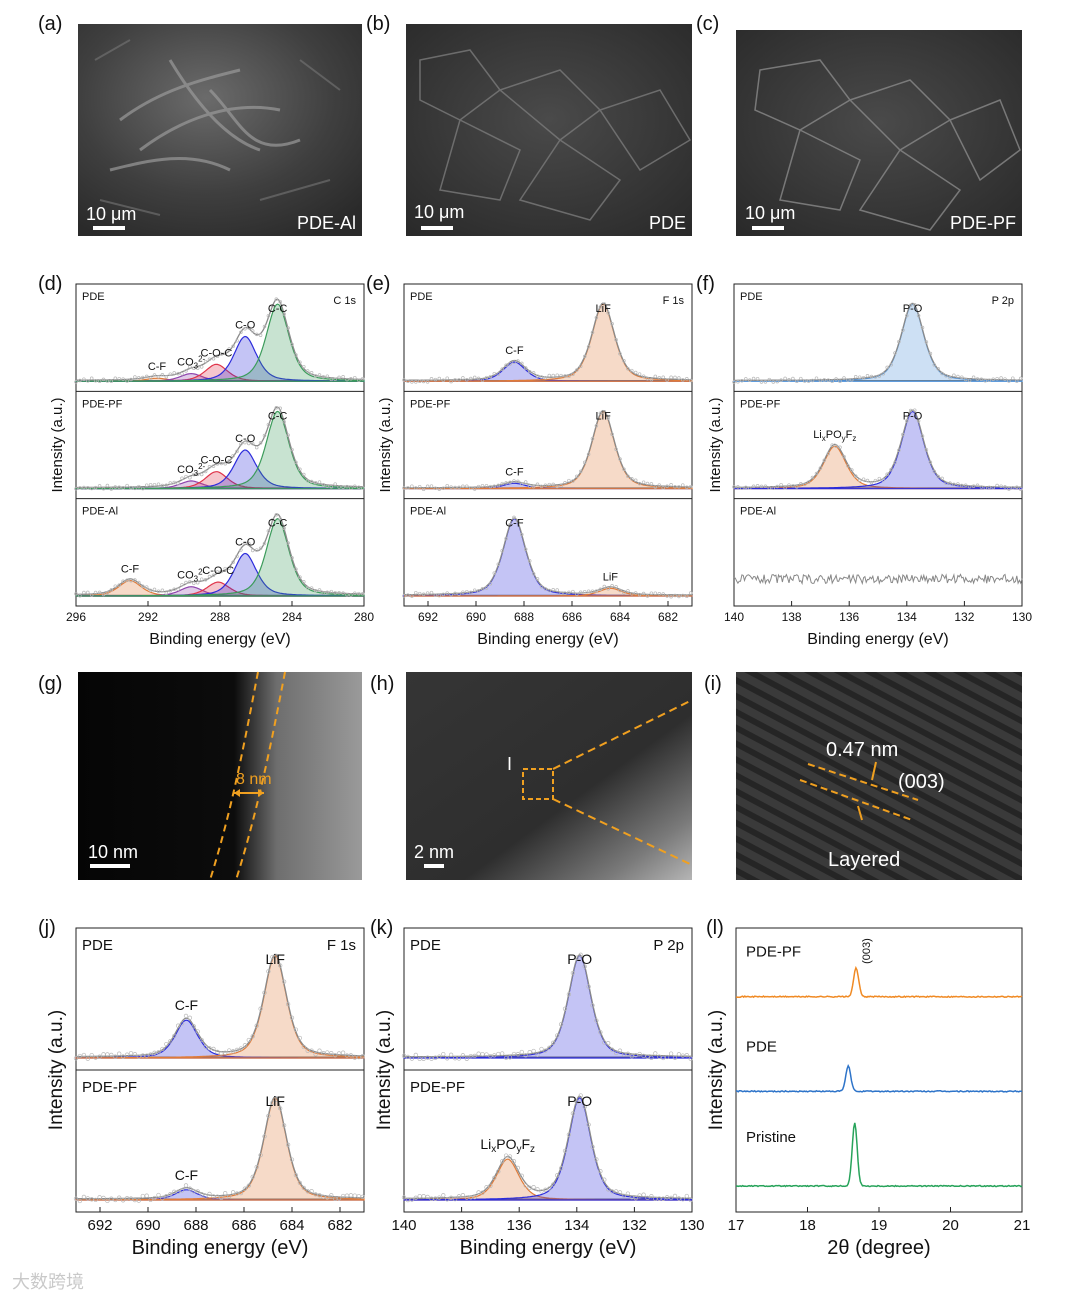 The width and height of the screenshot is (1080, 1300). I want to click on x-tick-label: 690, so click(147, 1225).